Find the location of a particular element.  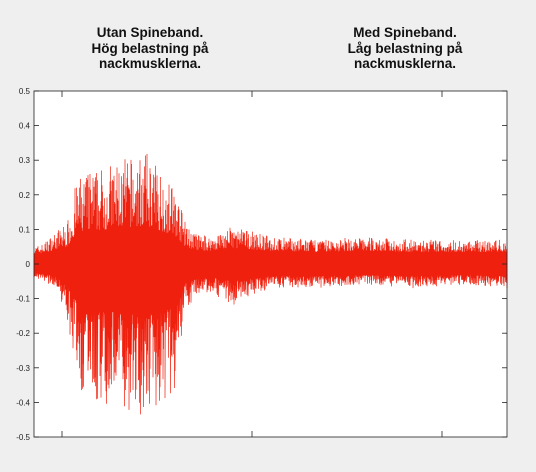

y-tick-label: 0.2 is located at coordinates (25, 195).